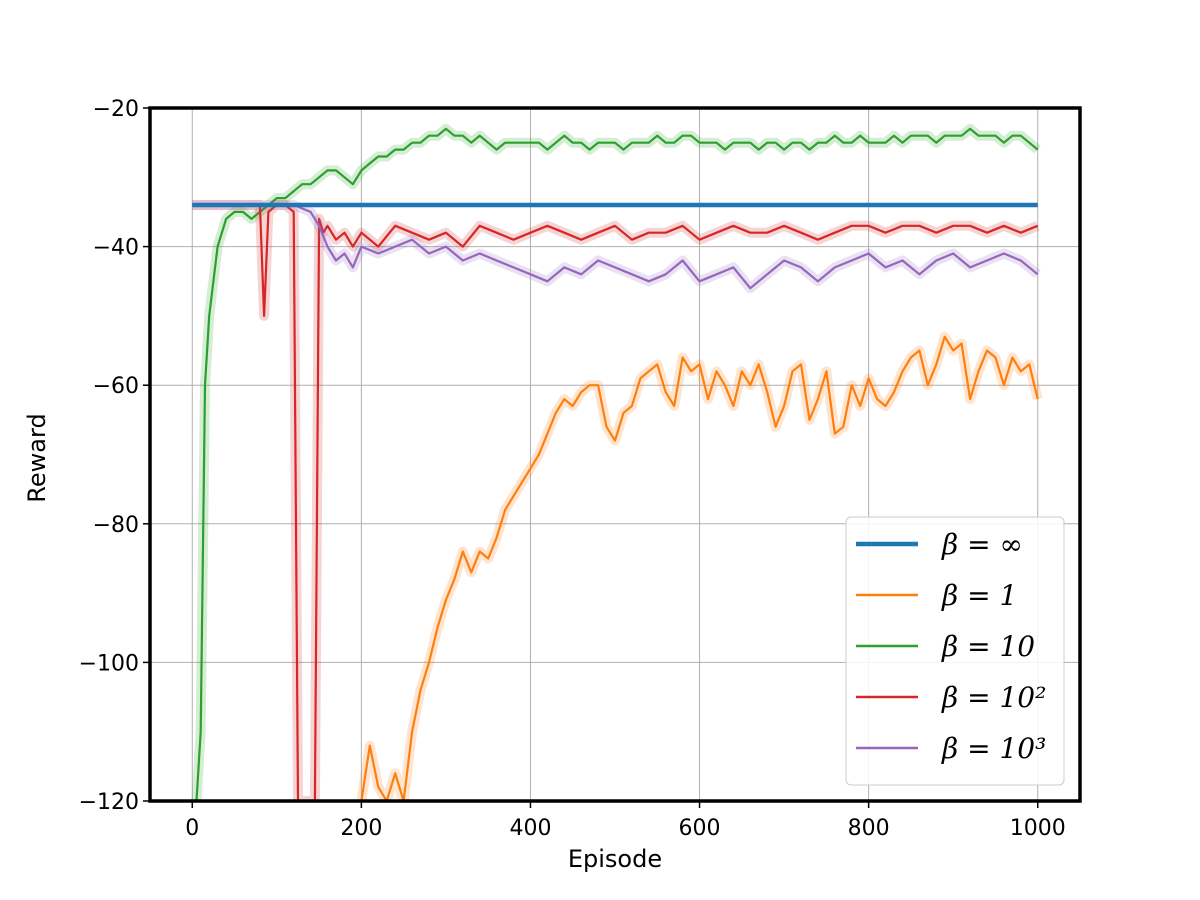  I want to click on legend-box, so click(955, 651).